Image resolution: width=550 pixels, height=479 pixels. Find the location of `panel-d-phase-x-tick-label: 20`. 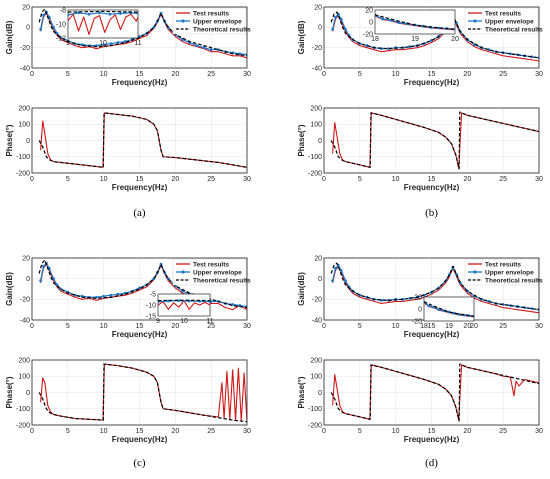

panel-d-phase-x-tick-label: 20 is located at coordinates (467, 431).